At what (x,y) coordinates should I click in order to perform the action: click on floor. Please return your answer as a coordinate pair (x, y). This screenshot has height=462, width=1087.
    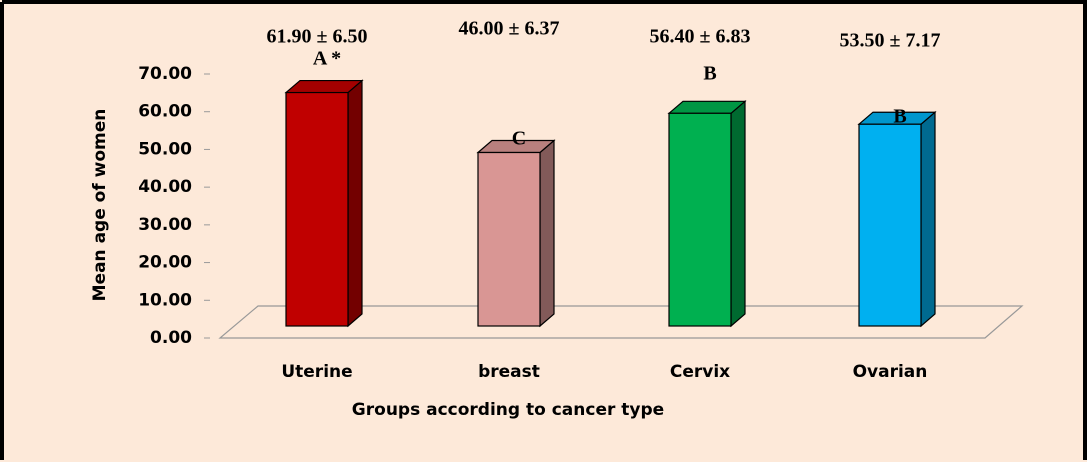
    Looking at the image, I should click on (621, 322).